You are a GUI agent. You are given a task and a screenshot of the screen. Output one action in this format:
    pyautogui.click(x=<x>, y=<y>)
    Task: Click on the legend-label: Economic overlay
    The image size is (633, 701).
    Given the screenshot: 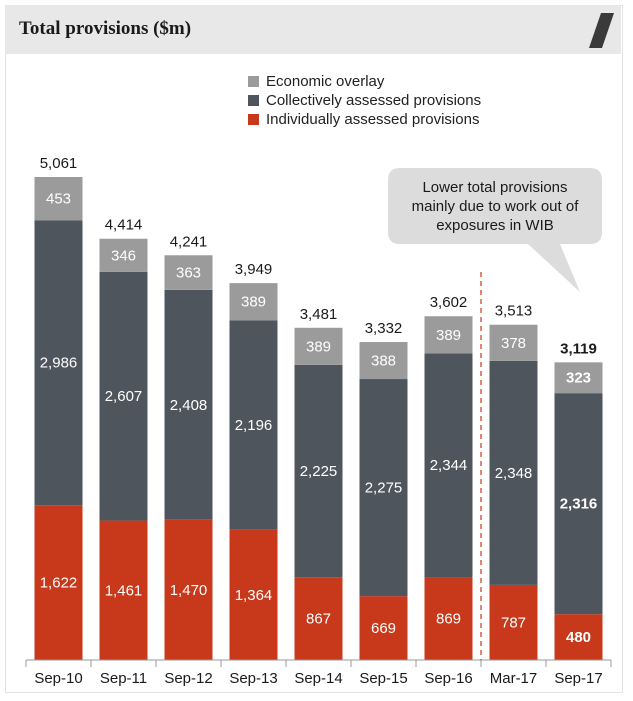 What is the action you would take?
    pyautogui.click(x=325, y=81)
    